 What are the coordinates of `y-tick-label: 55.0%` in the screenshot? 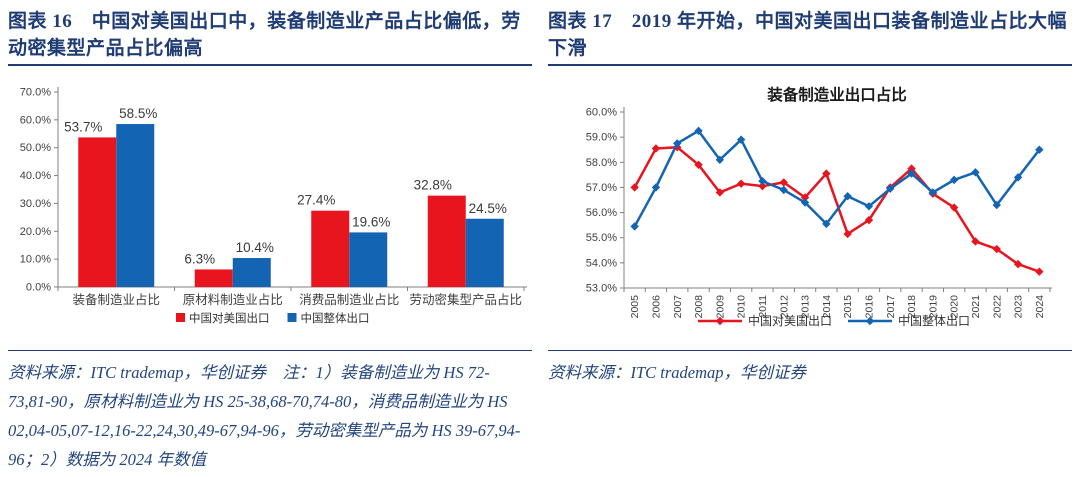 It's located at (601, 238).